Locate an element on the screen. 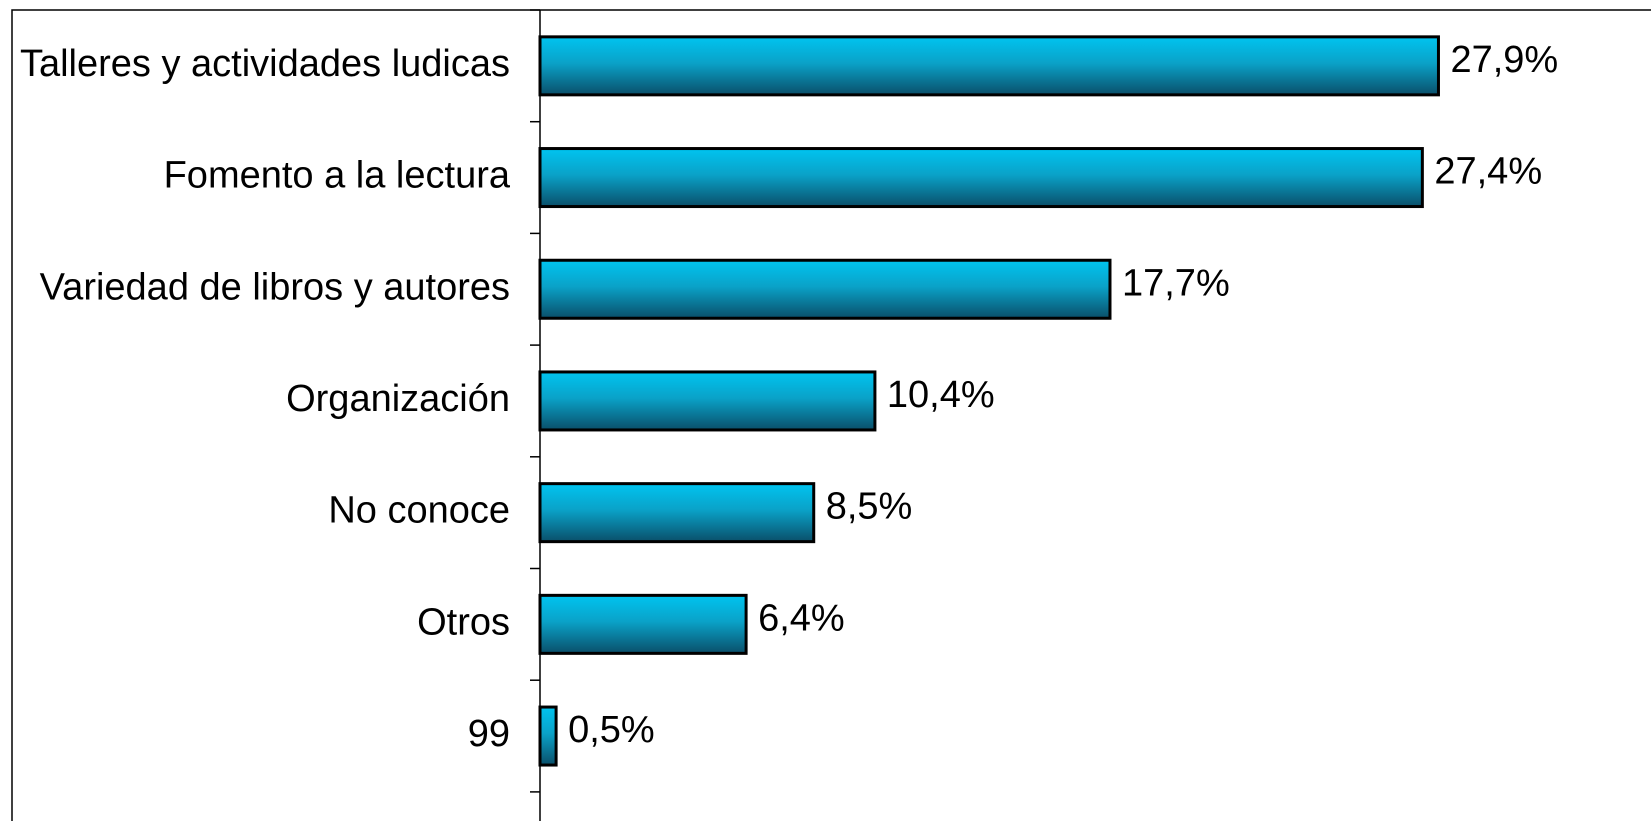 The width and height of the screenshot is (1651, 821). value-label: 6,4% is located at coordinates (801, 618).